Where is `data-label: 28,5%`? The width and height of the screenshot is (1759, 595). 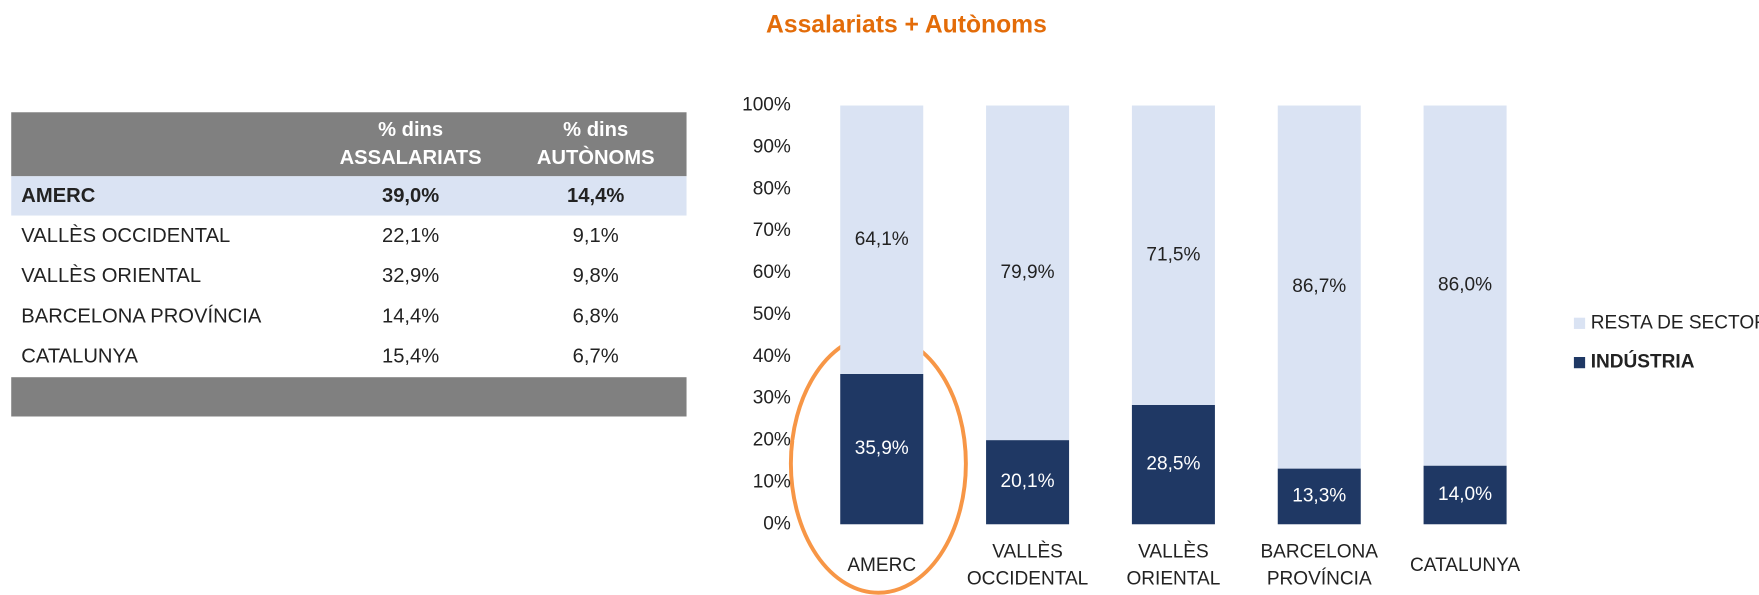
data-label: 28,5% is located at coordinates (1173, 464).